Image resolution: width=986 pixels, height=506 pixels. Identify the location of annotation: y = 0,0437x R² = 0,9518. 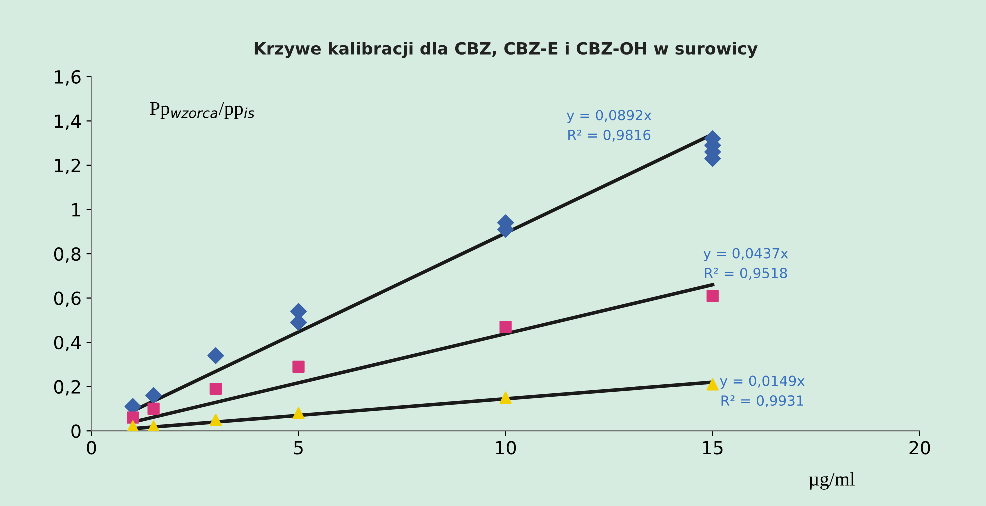
(746, 264).